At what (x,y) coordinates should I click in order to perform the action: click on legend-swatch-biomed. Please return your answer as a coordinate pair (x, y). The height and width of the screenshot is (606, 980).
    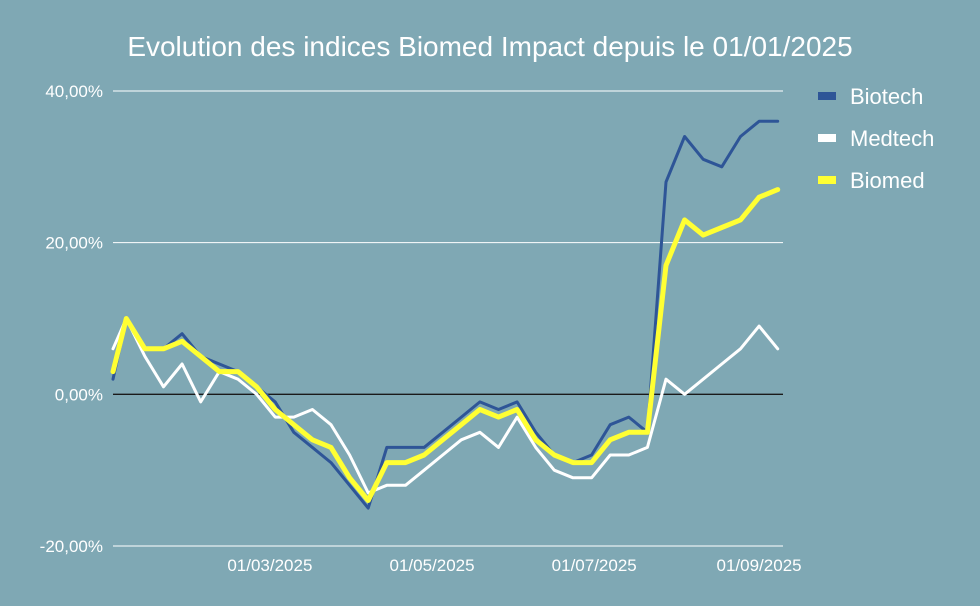
    Looking at the image, I should click on (827, 180).